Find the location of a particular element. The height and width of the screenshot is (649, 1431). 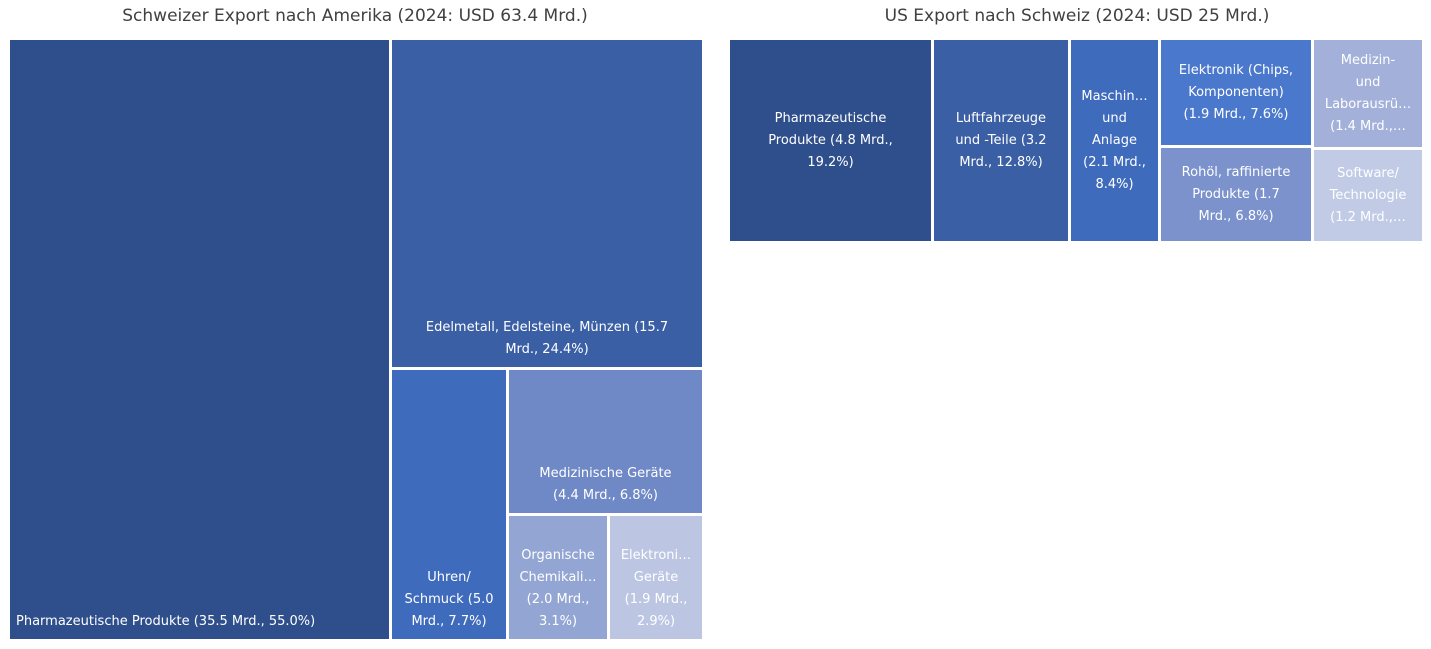

tile-label: Uhren/ Schmuck (5.0 Mrd., 7.7%) is located at coordinates (449, 599).